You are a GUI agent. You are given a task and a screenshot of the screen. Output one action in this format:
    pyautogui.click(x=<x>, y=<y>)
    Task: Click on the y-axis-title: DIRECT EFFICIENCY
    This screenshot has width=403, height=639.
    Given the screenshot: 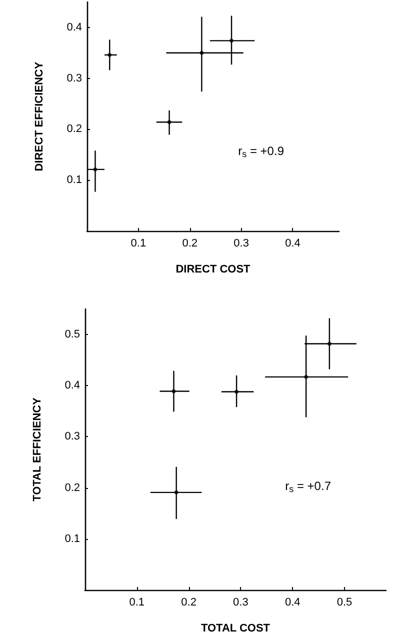 What is the action you would take?
    pyautogui.click(x=40, y=116)
    